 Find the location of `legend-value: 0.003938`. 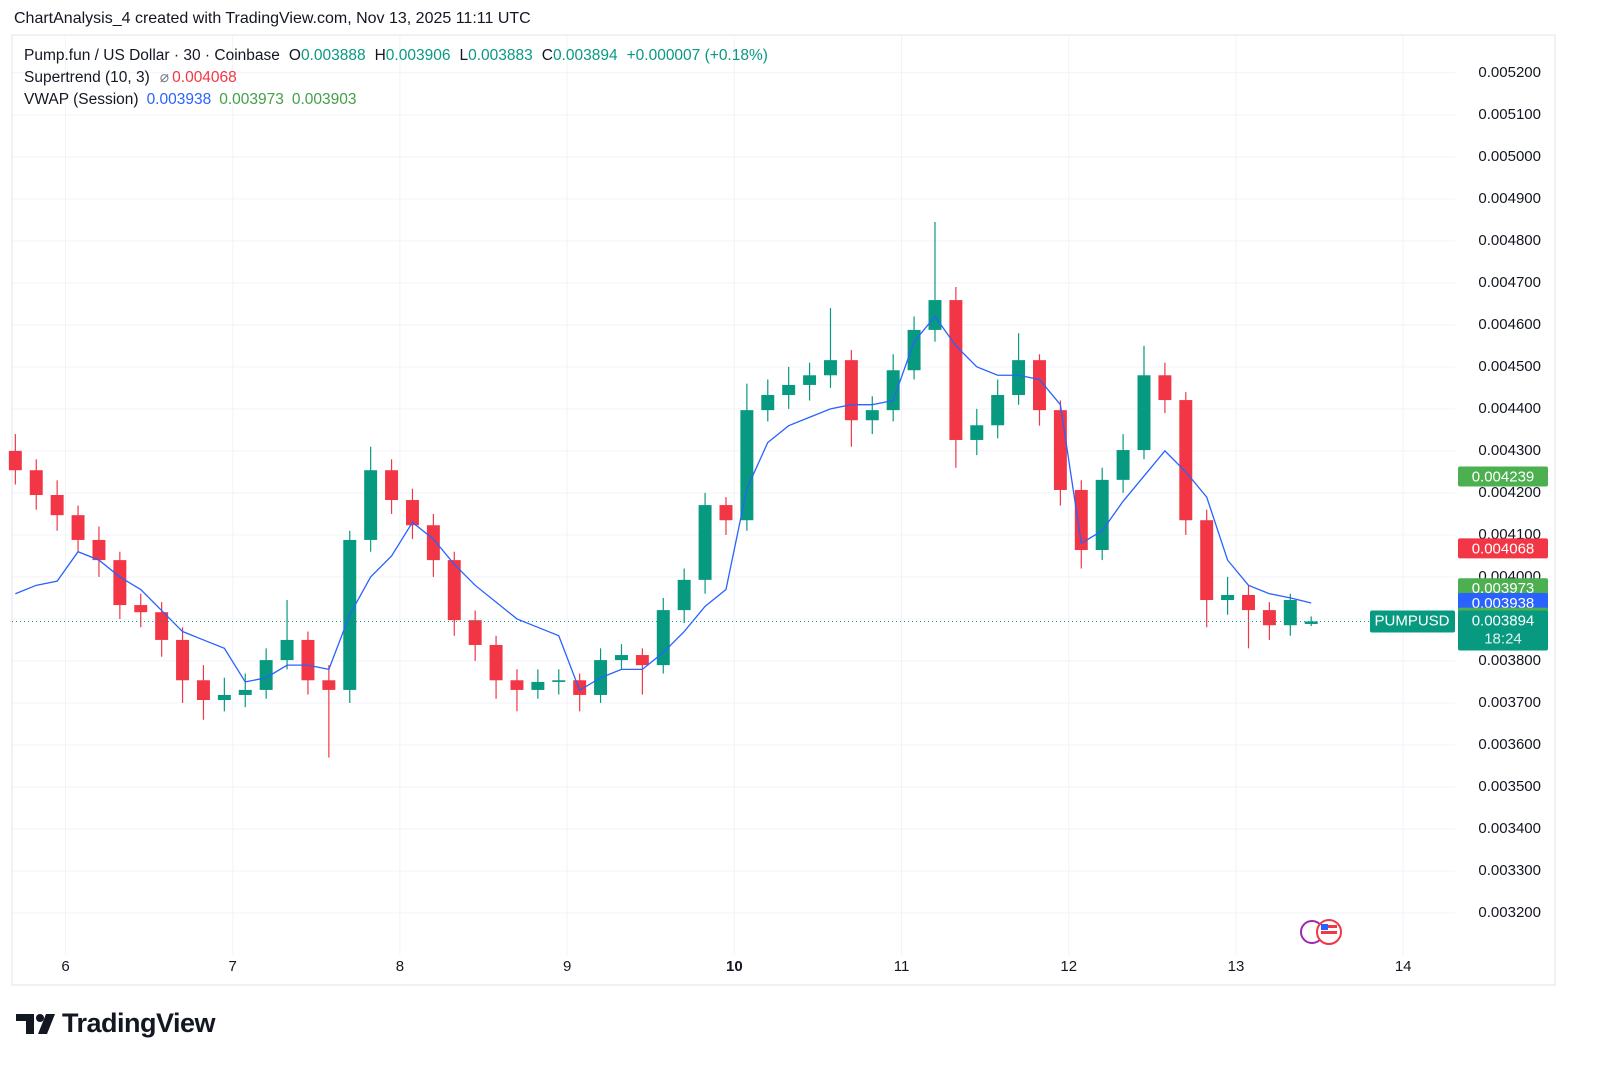

legend-value: 0.003938 is located at coordinates (179, 99).